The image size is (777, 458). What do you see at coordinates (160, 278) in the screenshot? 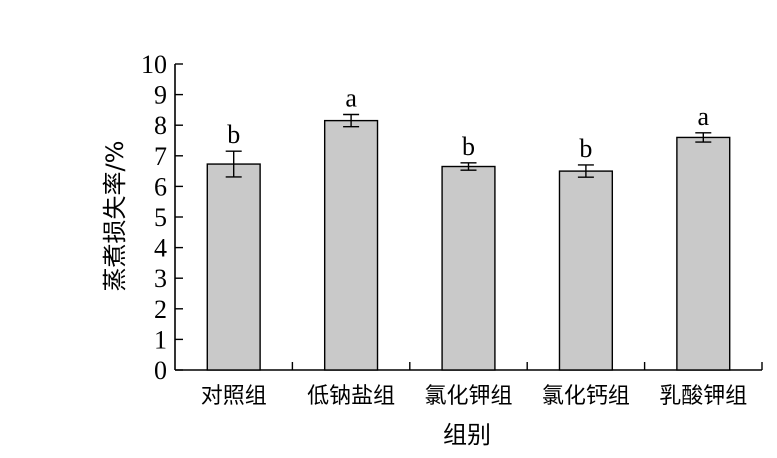
I see `y-tick-label: 3` at bounding box center [160, 278].